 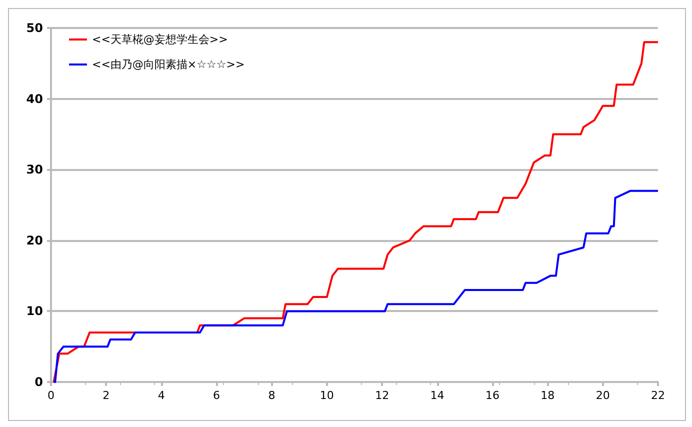 What do you see at coordinates (51, 395) in the screenshot?
I see `x-tick-label: 0` at bounding box center [51, 395].